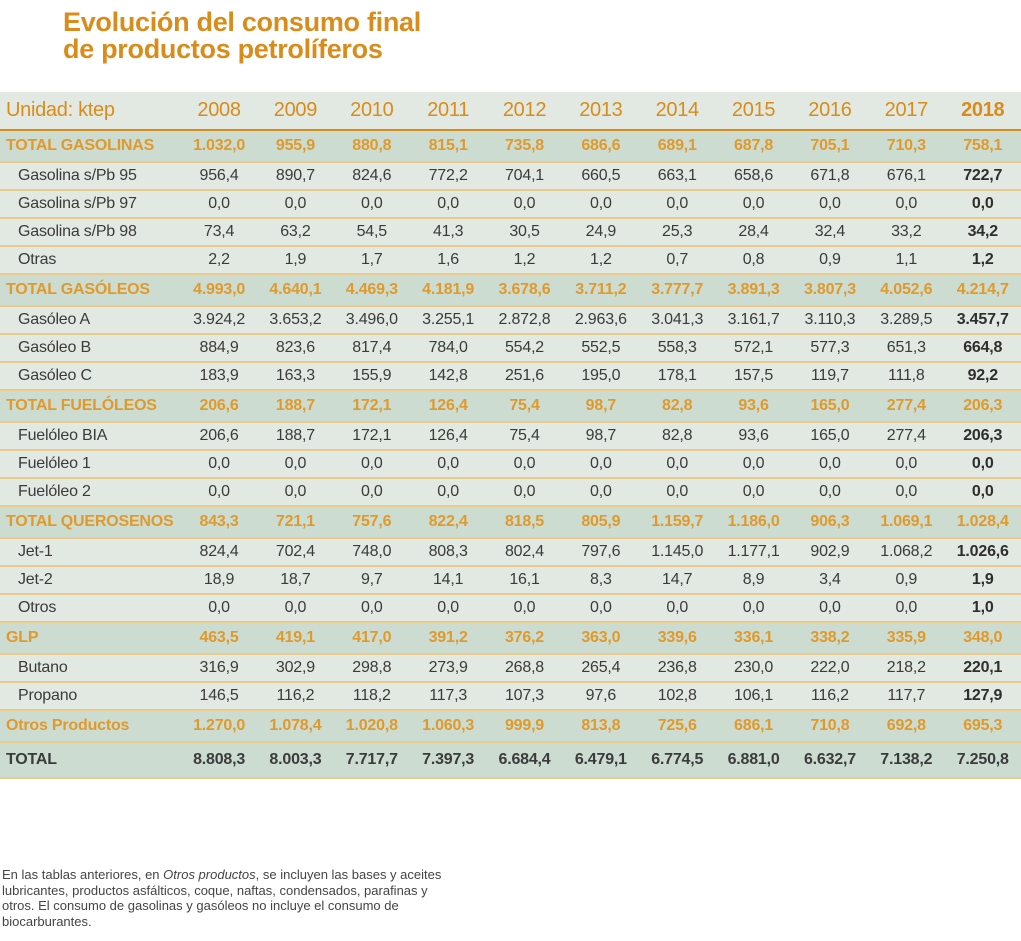  I want to click on cell-value: 1,0, so click(982, 608).